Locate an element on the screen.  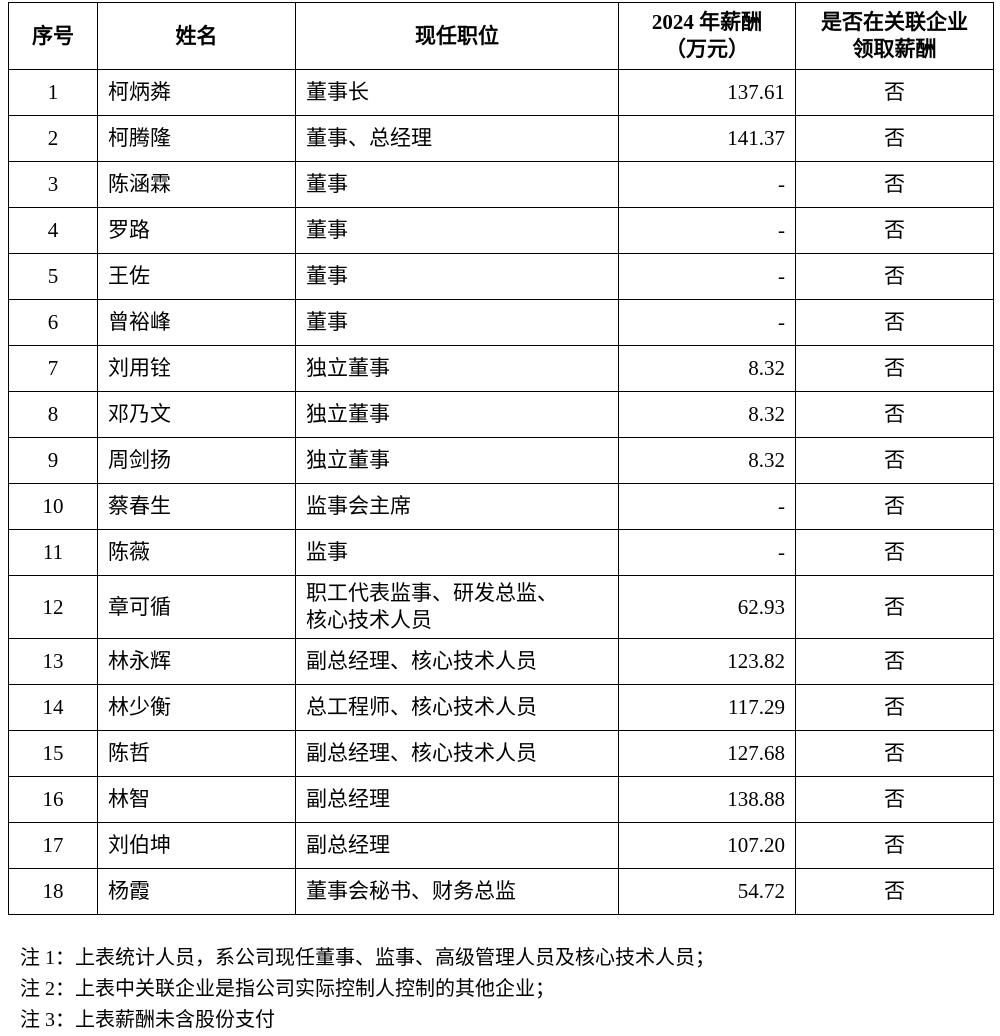
table-cell: 4 is located at coordinates (53, 230).